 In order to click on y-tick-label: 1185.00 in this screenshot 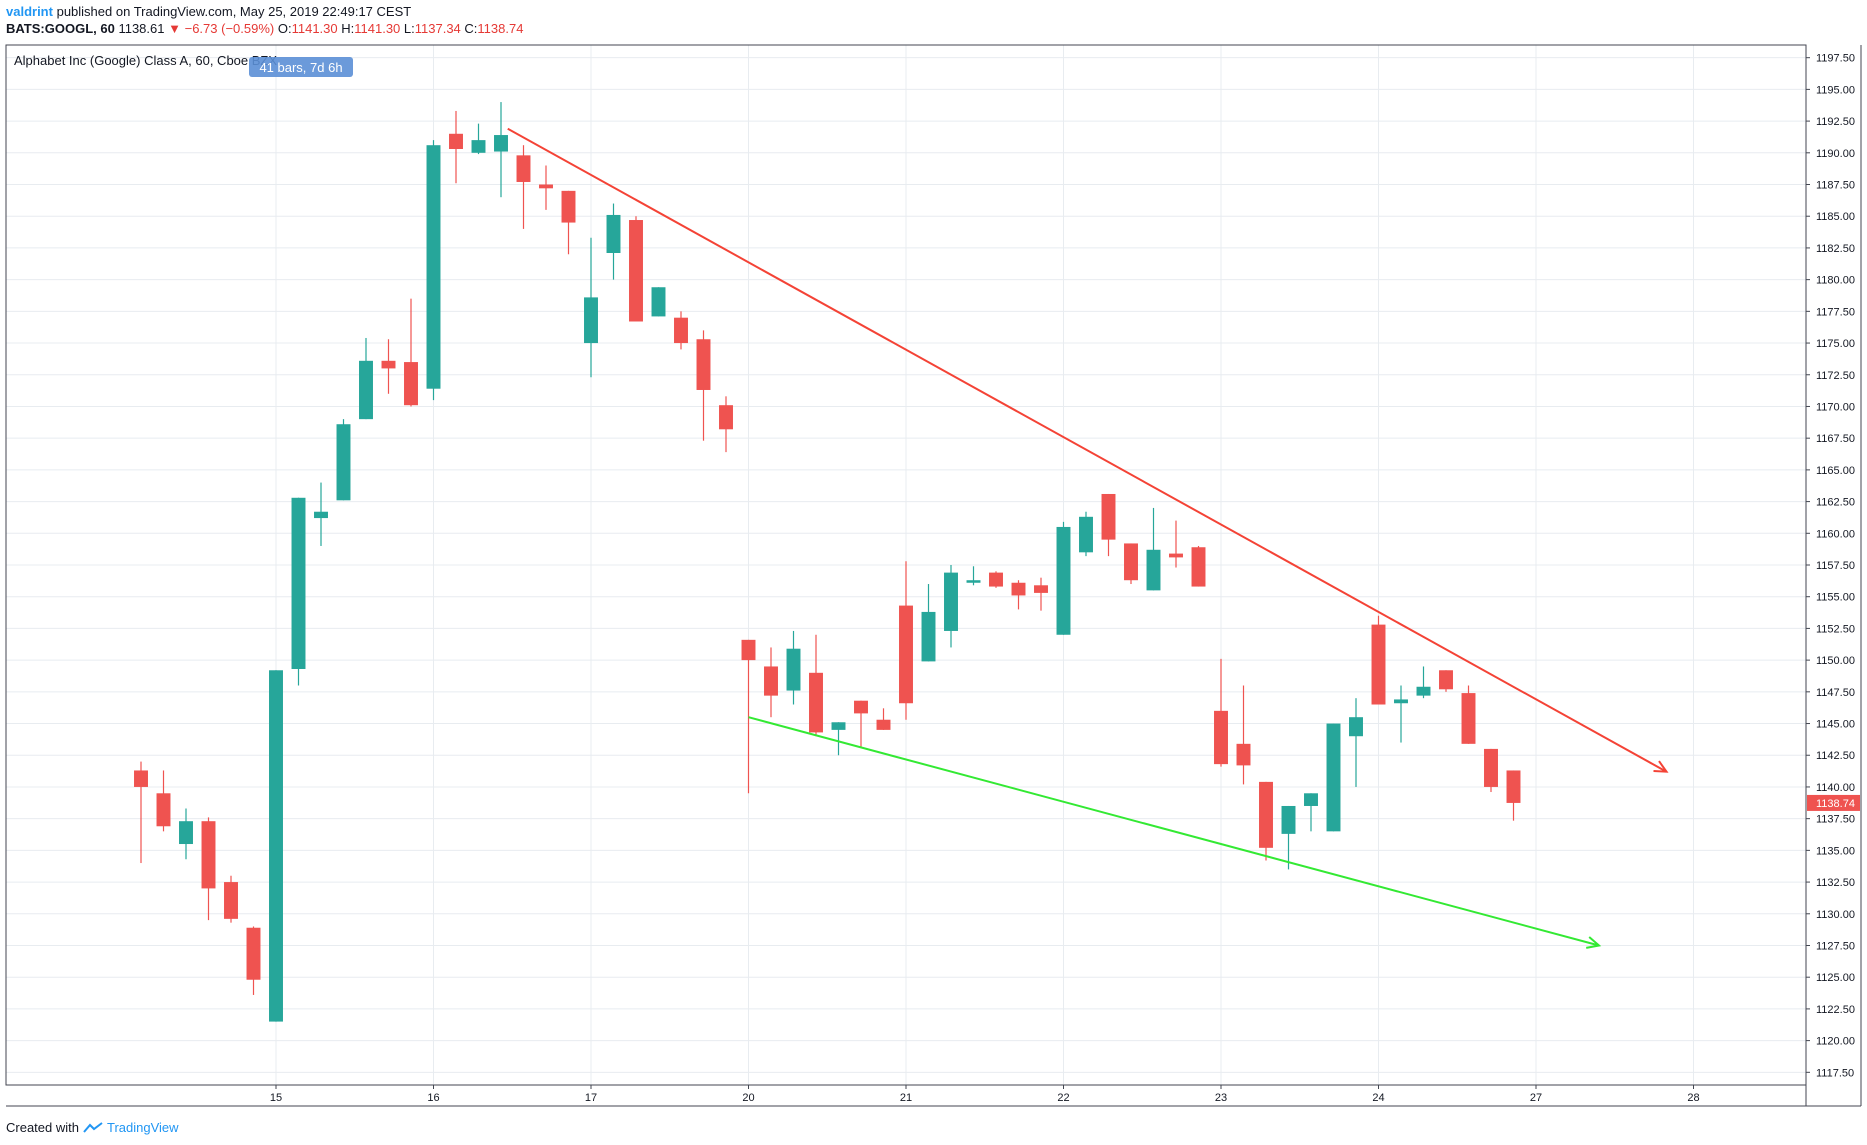, I will do `click(1835, 217)`.